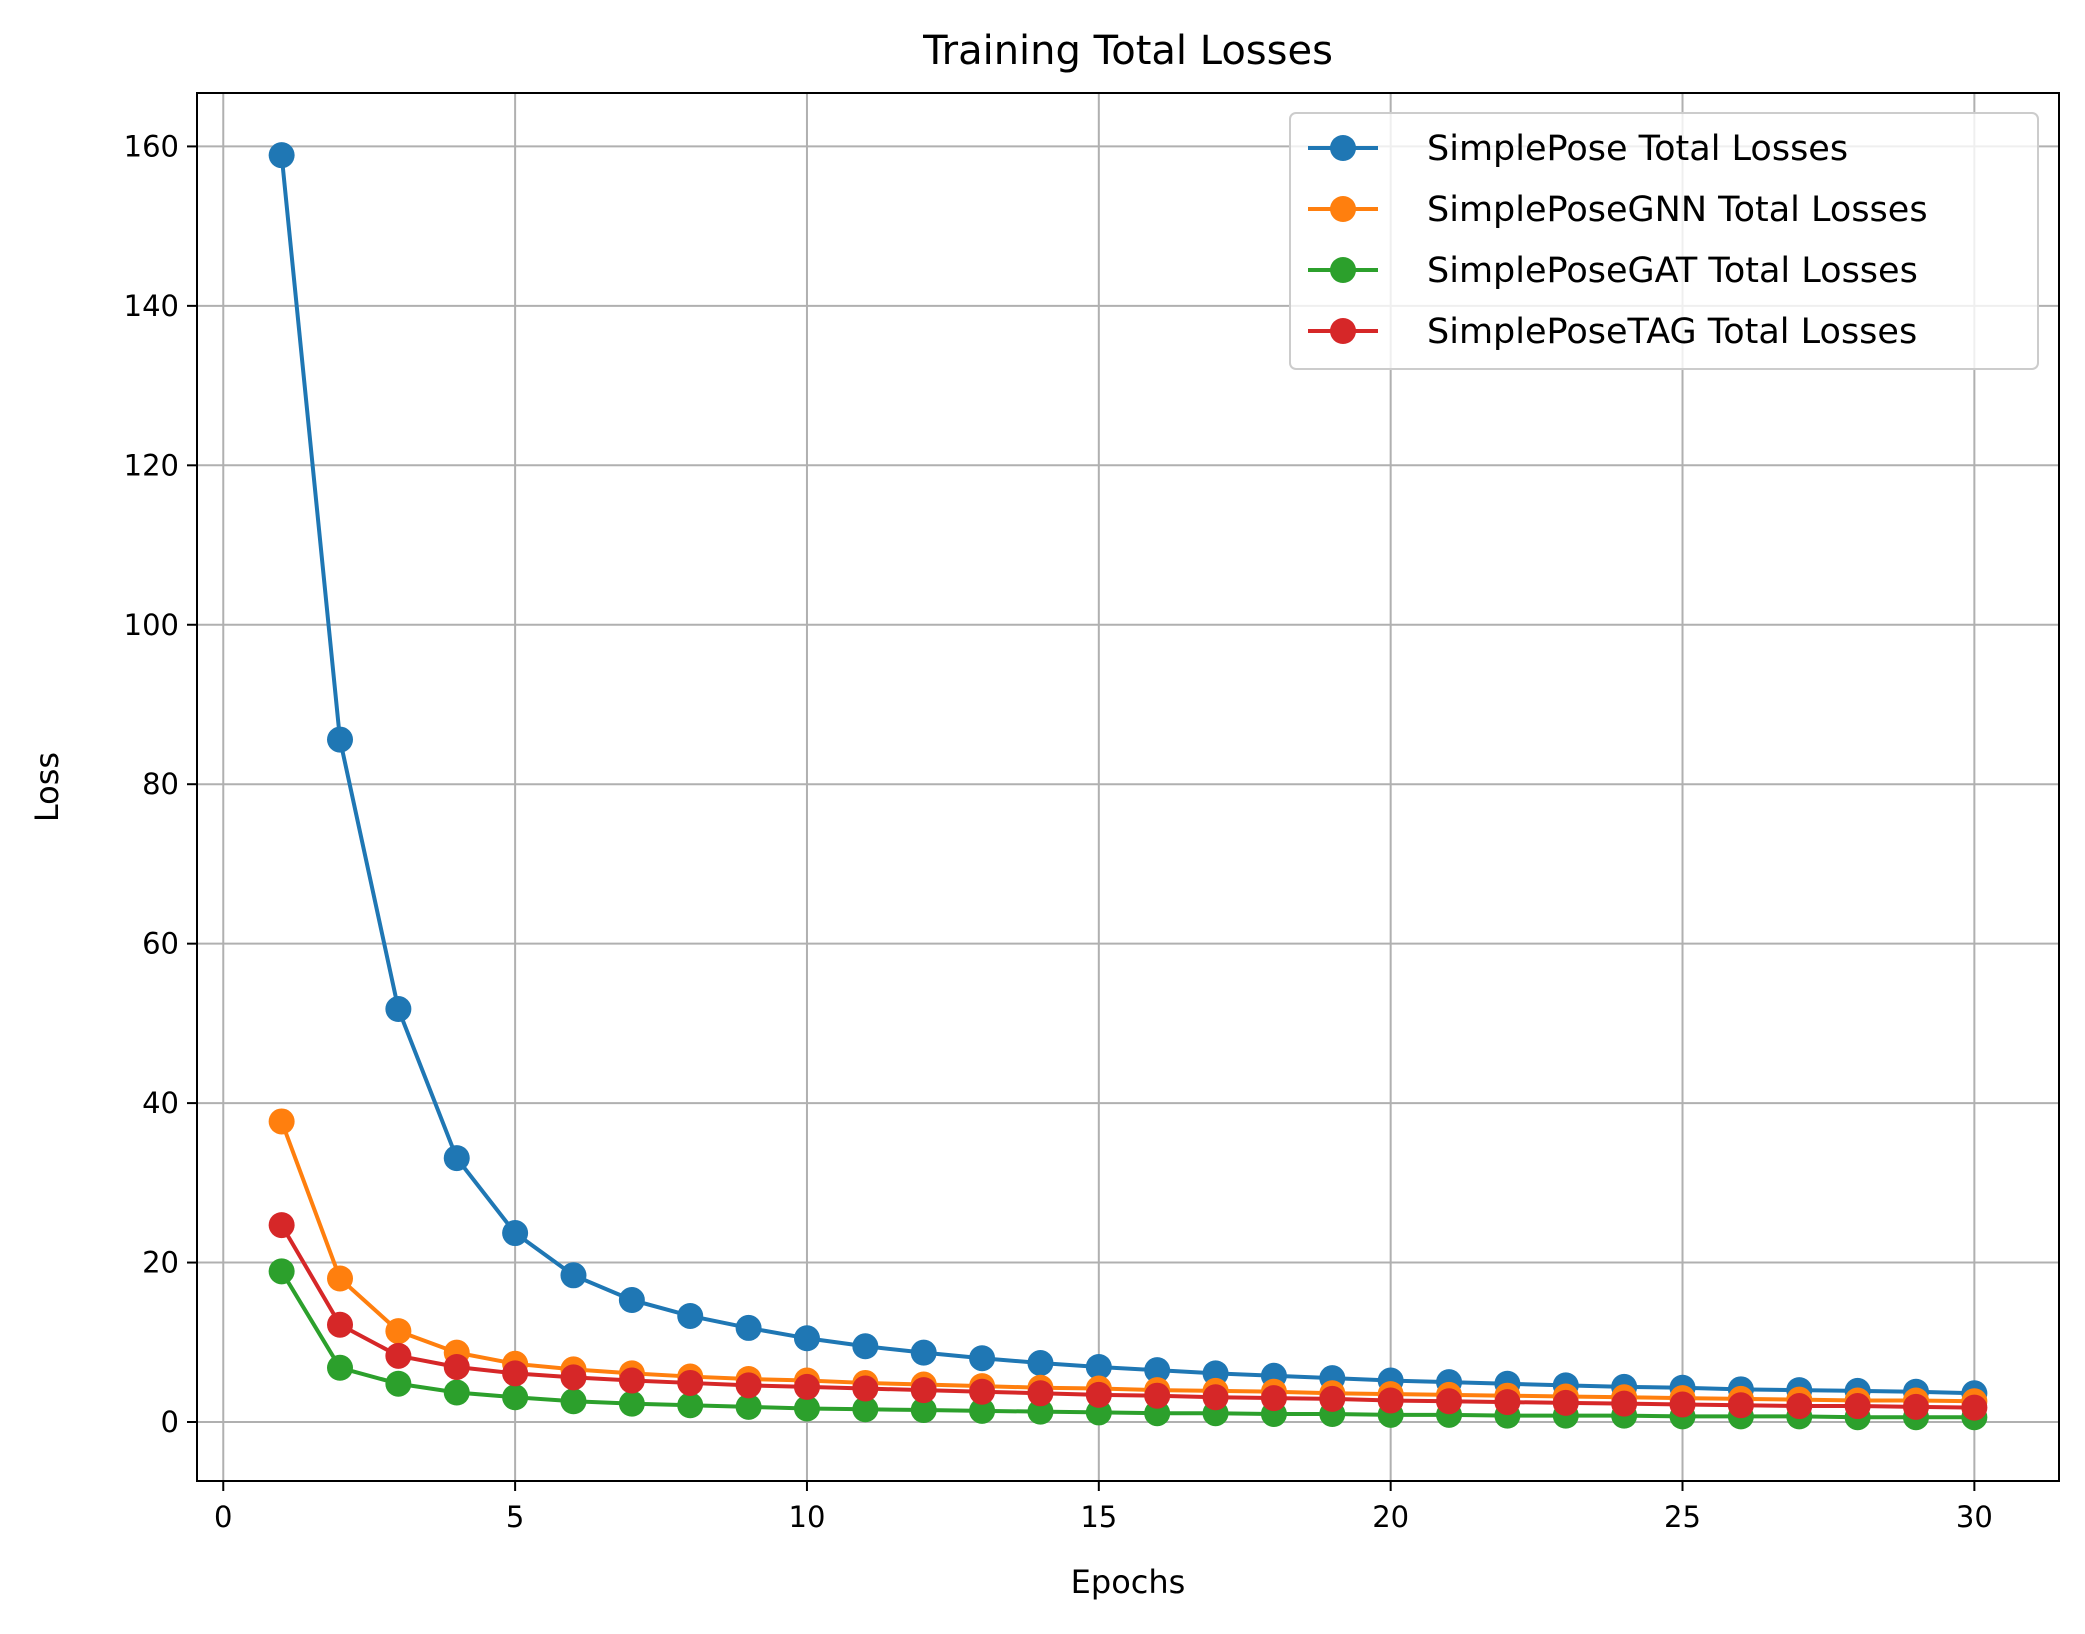  I want to click on legend-item: SimplePose Total Losses, so click(1578, 149).